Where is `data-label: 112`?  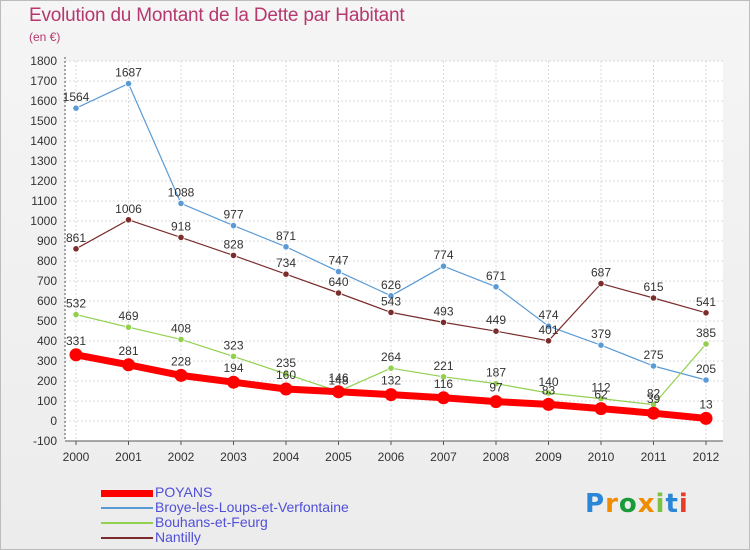 data-label: 112 is located at coordinates (600, 388).